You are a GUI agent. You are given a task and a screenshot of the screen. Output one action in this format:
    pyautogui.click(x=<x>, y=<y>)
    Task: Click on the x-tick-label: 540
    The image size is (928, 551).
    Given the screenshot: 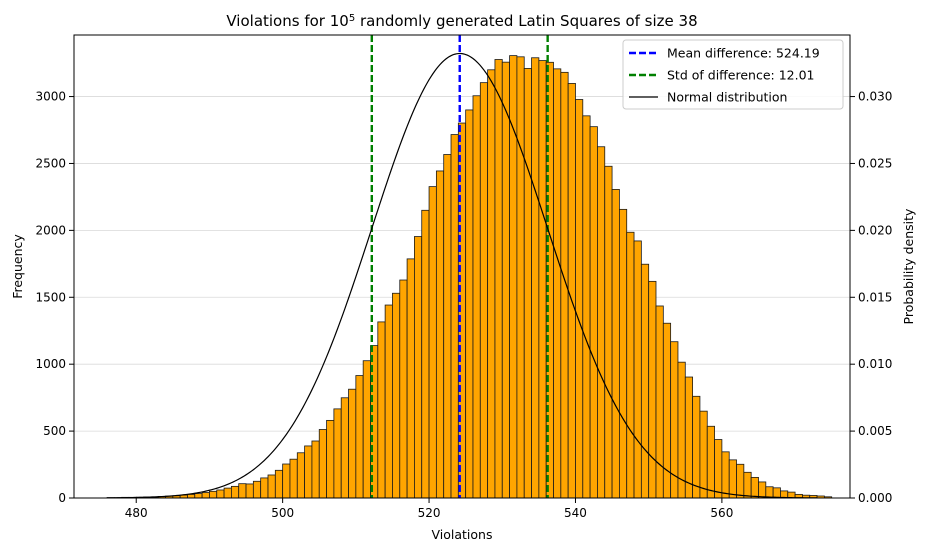 What is the action you would take?
    pyautogui.click(x=575, y=513)
    